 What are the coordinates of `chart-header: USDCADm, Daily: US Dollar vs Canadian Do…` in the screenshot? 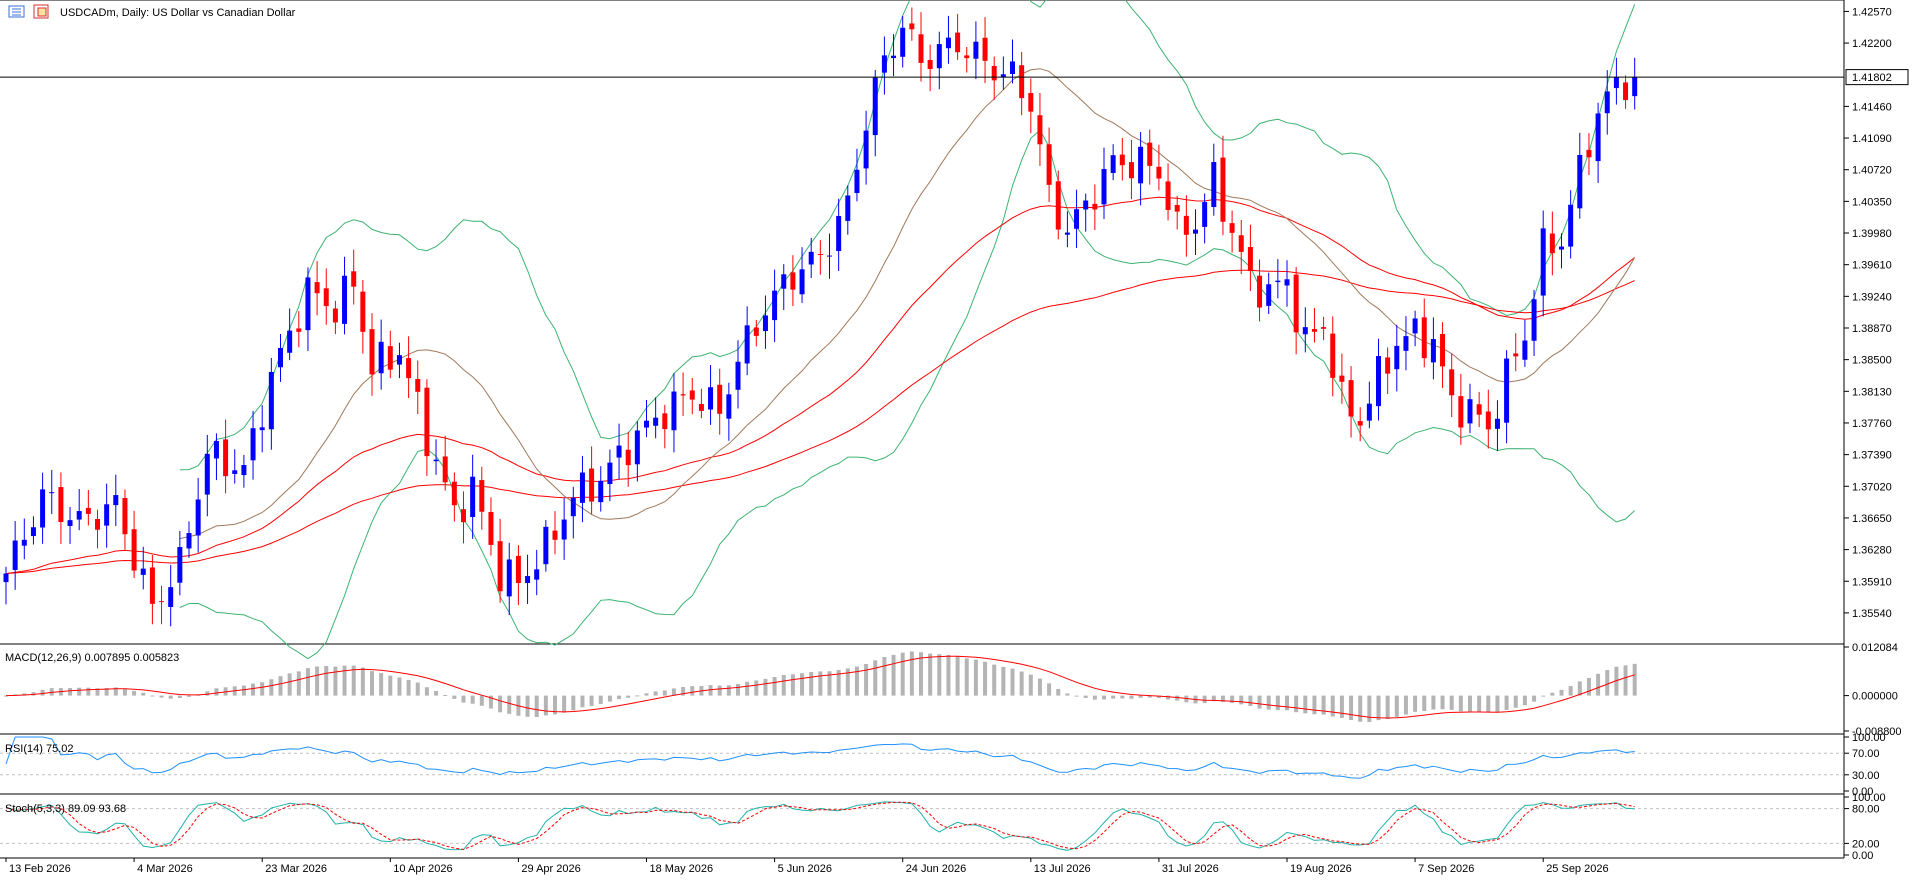 It's located at (152, 11).